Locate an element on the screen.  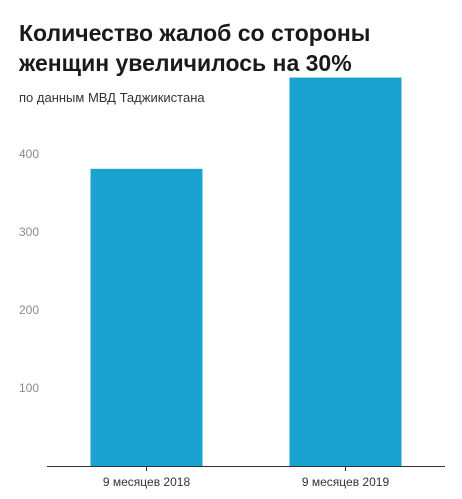
y-axis-ticks: 100 200 300 400 is located at coordinates (29, 271).